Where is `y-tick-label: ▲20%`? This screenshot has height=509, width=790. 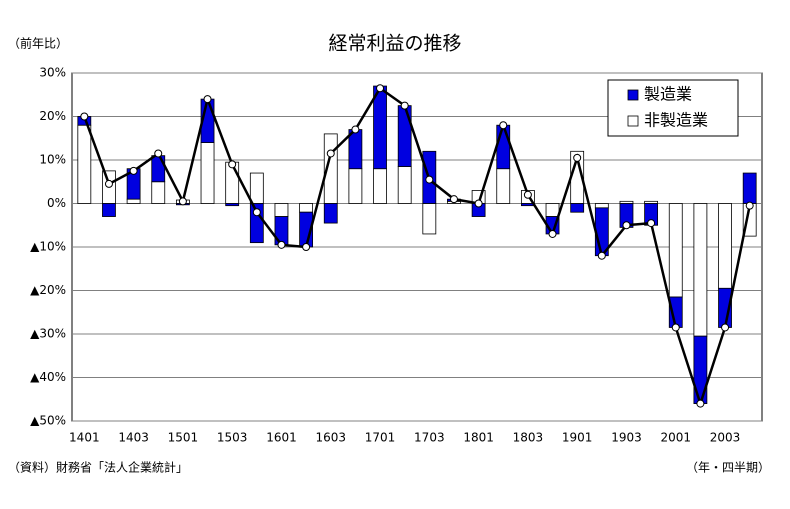
y-tick-label: ▲20% is located at coordinates (48, 290).